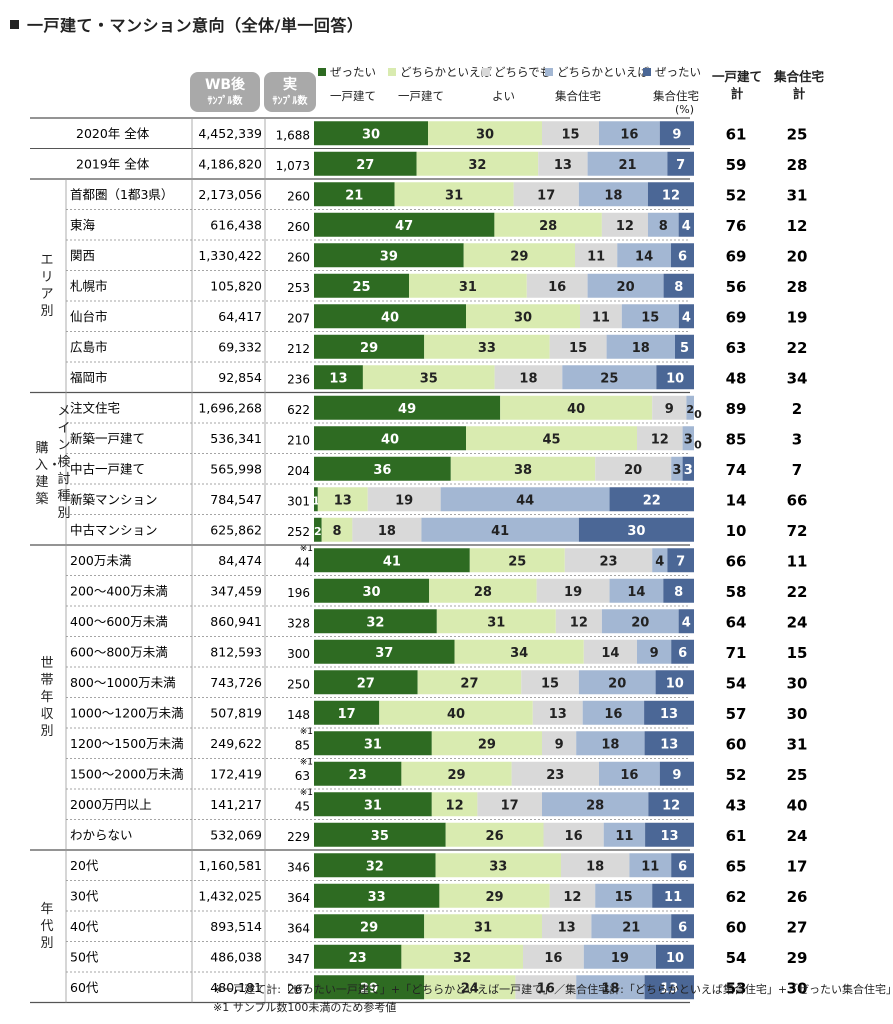 The image size is (893, 1024). What do you see at coordinates (298, 898) in the screenshot?
I see `real-sample-value: 364` at bounding box center [298, 898].